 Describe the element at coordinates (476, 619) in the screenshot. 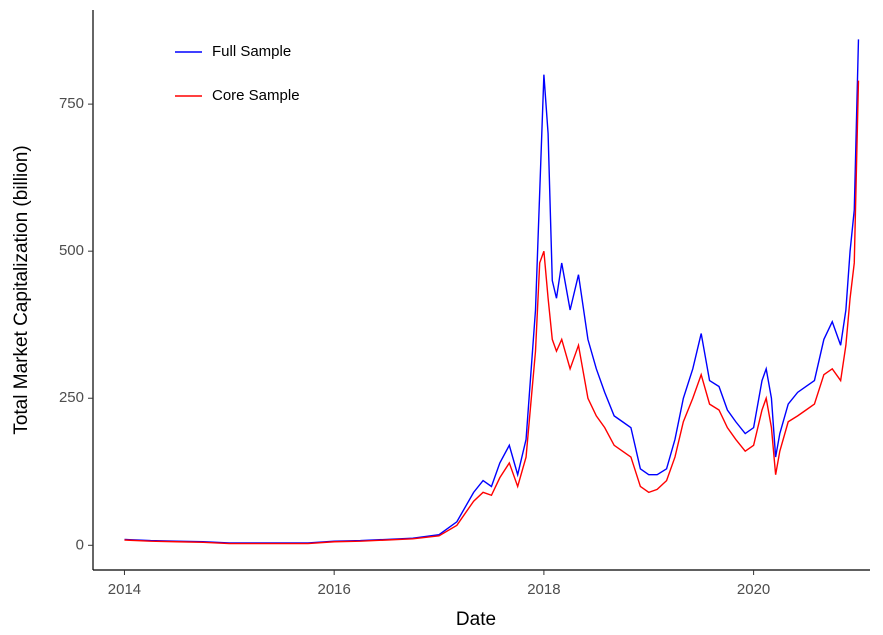

I see `x-axis-title: Date` at that location.